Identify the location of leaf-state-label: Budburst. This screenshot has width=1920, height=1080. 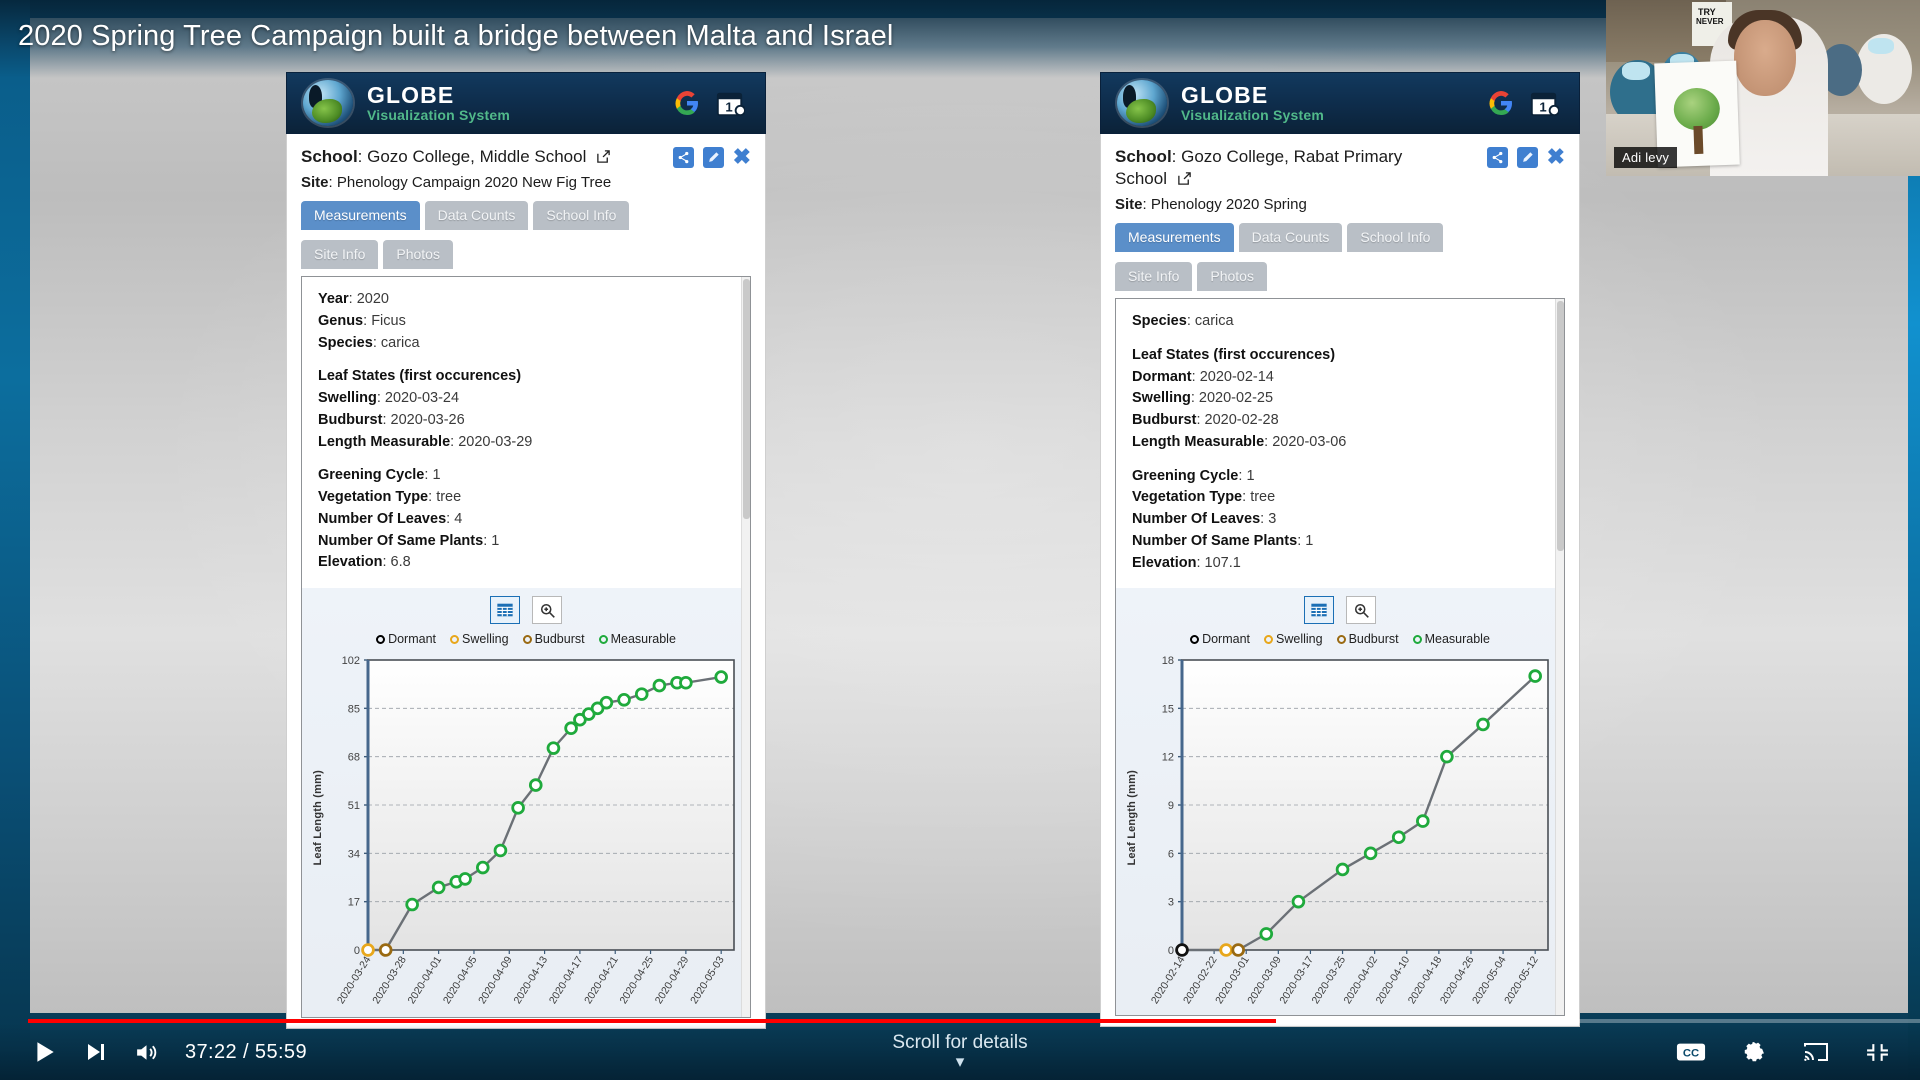
(350, 419).